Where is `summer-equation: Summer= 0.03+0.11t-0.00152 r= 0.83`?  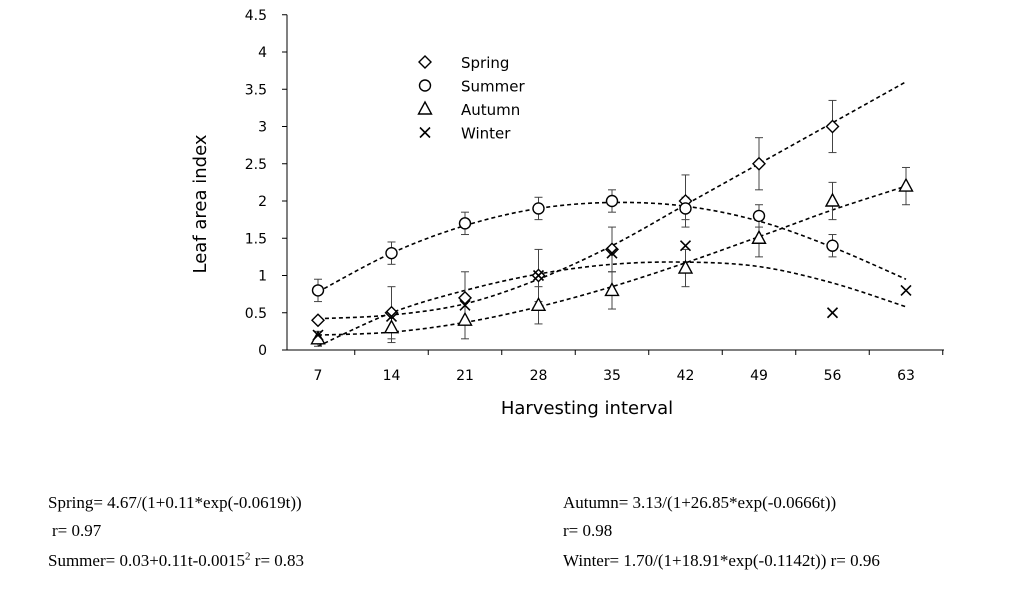
summer-equation: Summer= 0.03+0.11t-0.00152 r= 0.83 is located at coordinates (176, 561).